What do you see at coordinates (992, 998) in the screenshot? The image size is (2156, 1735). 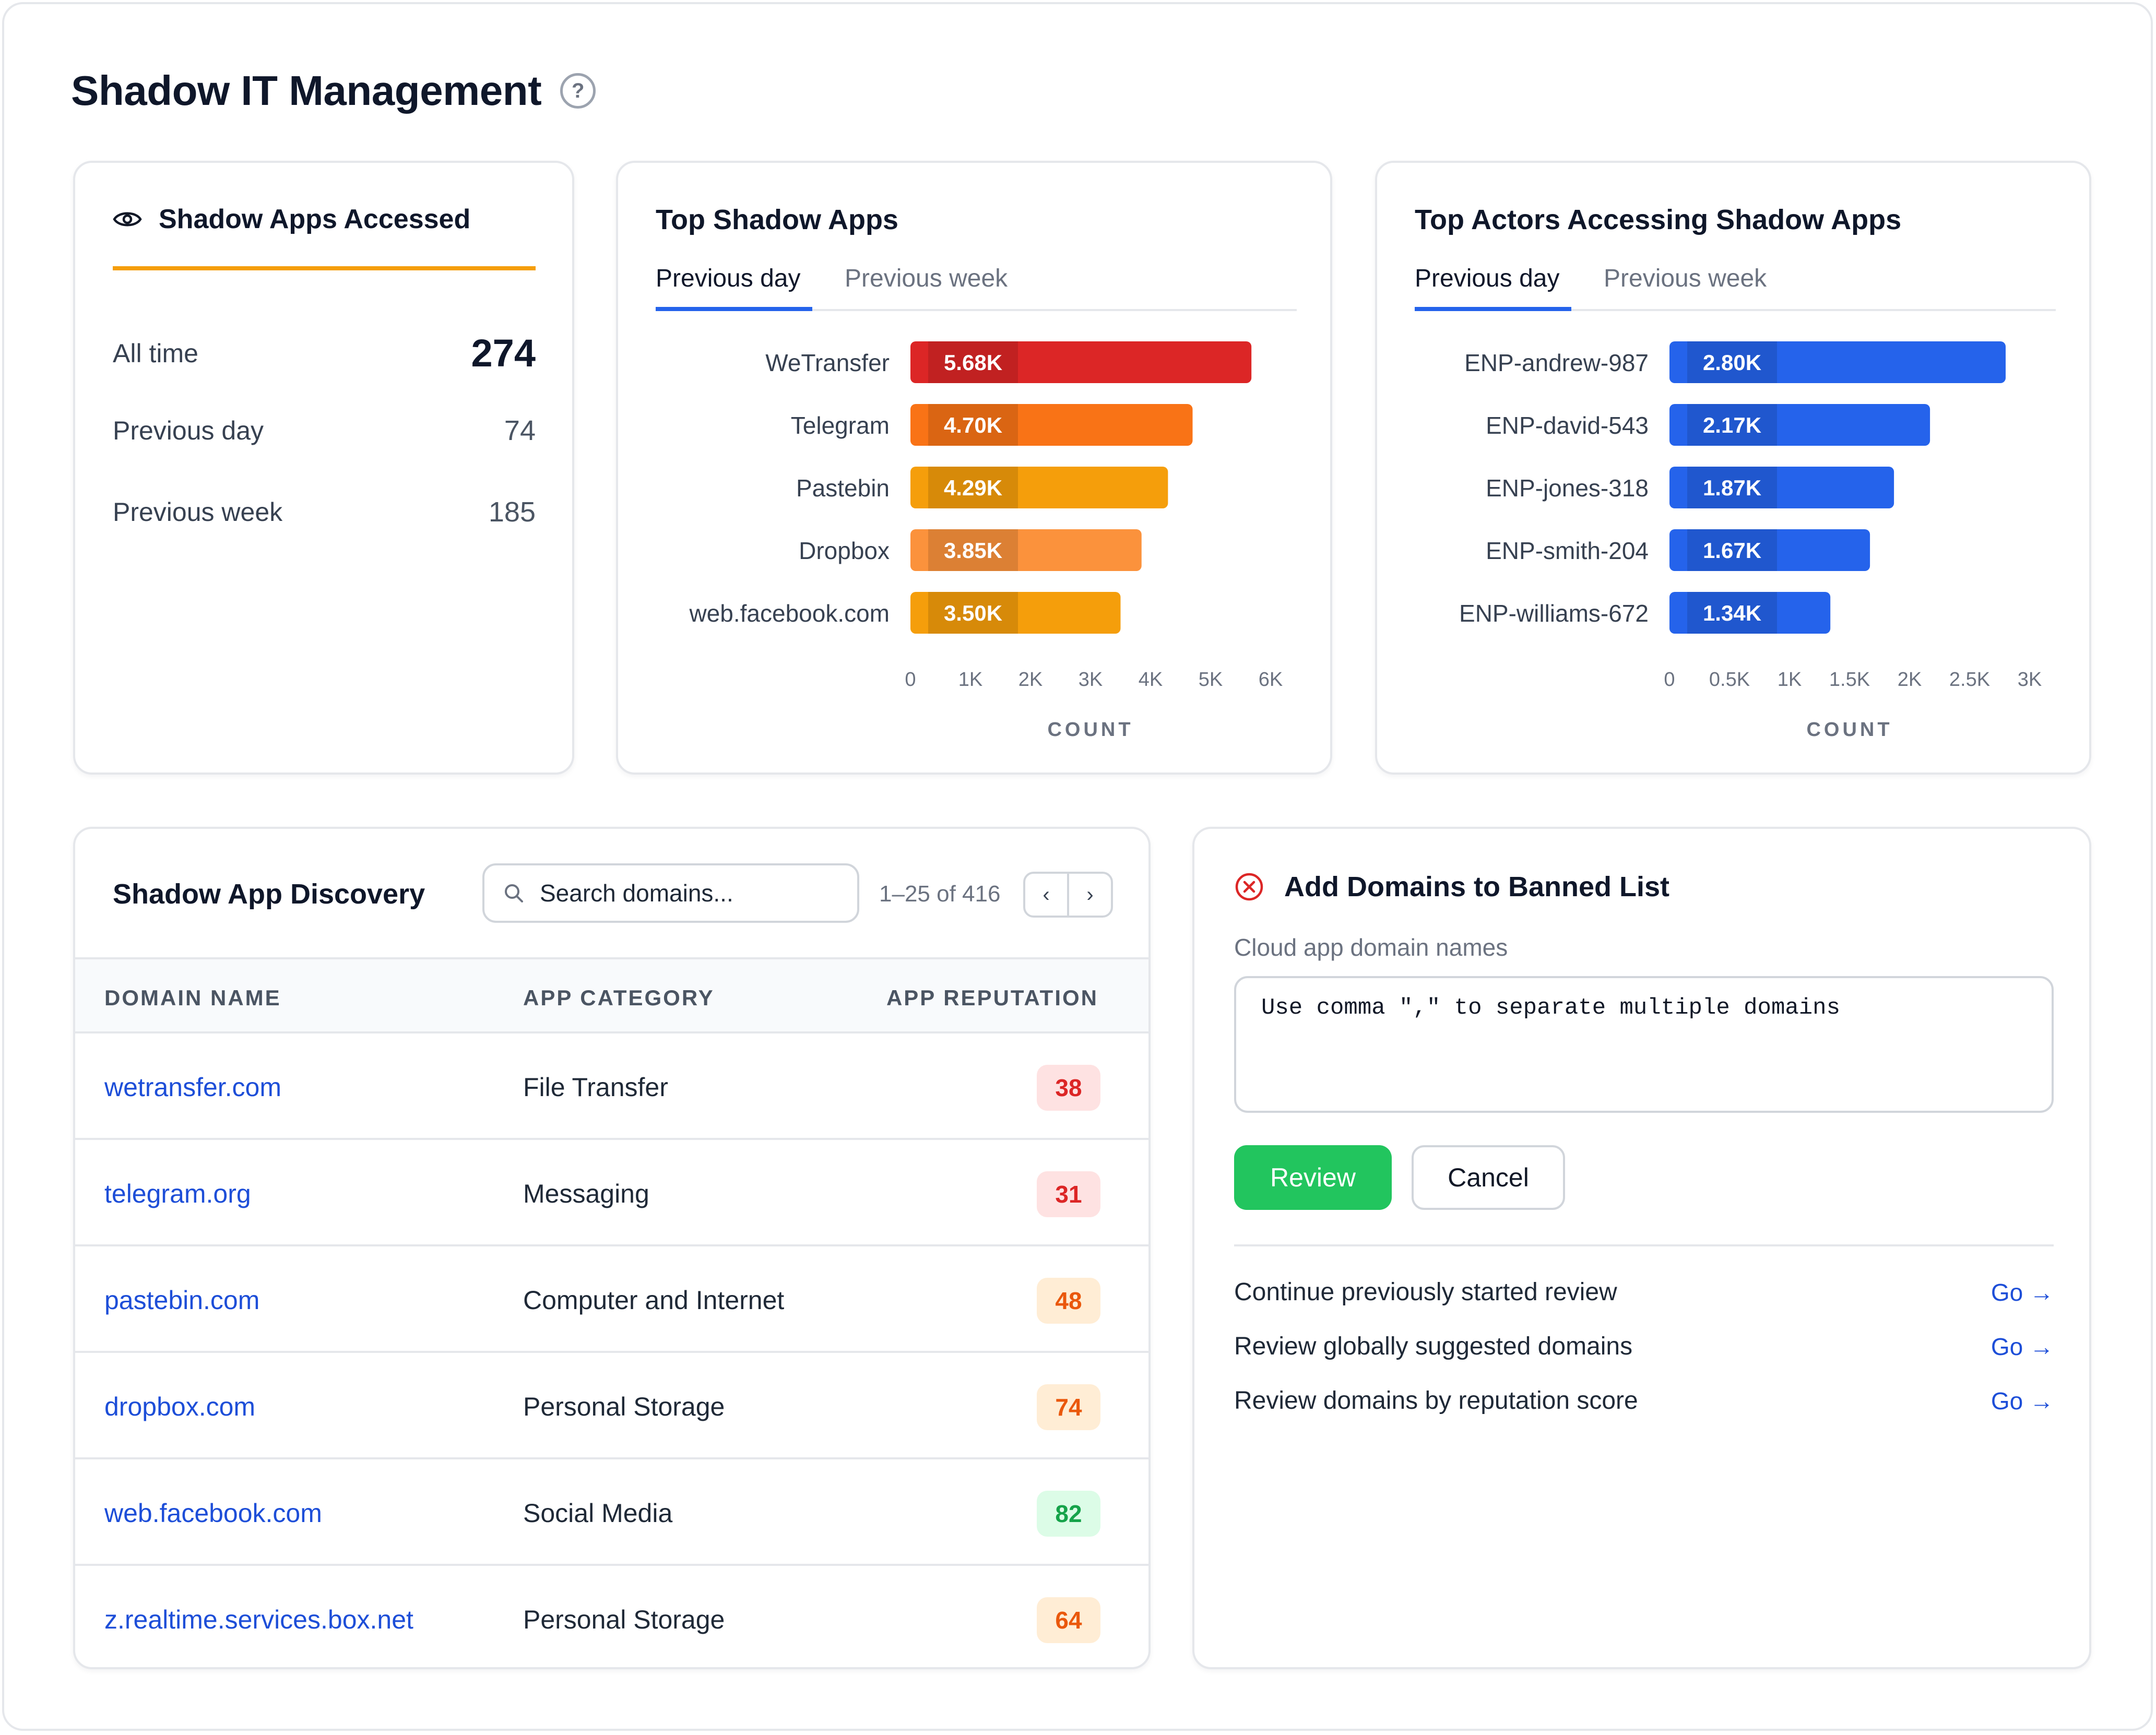 I see `column-header-reputation: APP REPUTATION` at bounding box center [992, 998].